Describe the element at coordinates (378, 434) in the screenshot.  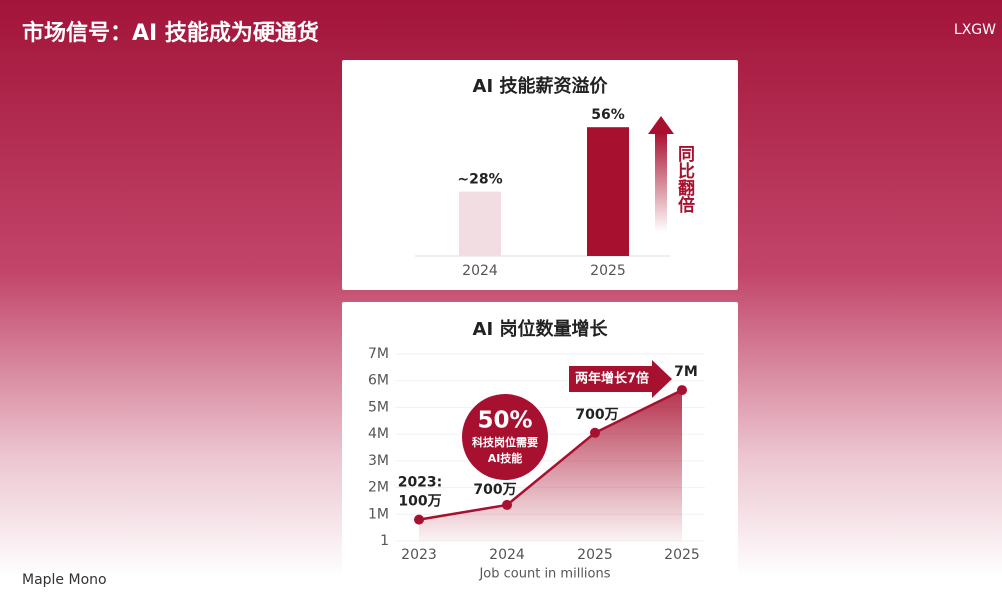
I see `y-tick-label: 4M` at that location.